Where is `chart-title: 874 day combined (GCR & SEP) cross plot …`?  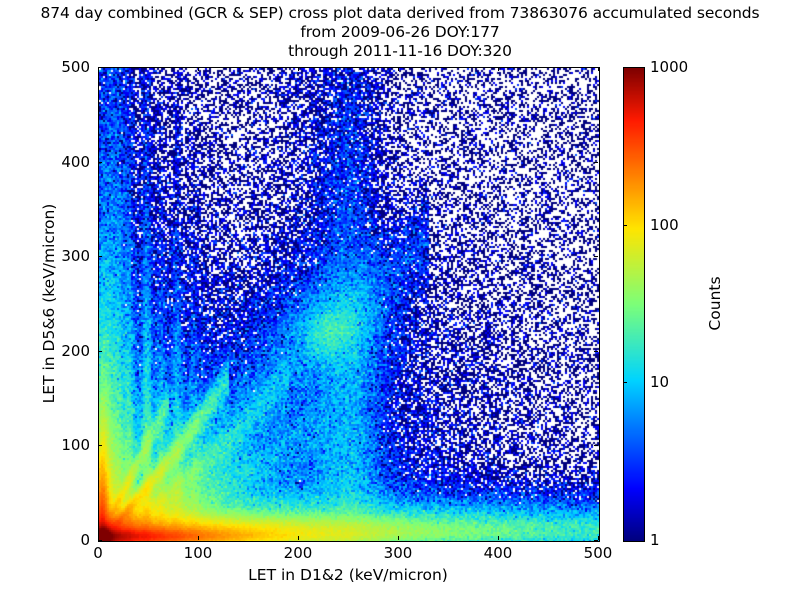
chart-title: 874 day combined (GCR & SEP) cross plot … is located at coordinates (400, 32).